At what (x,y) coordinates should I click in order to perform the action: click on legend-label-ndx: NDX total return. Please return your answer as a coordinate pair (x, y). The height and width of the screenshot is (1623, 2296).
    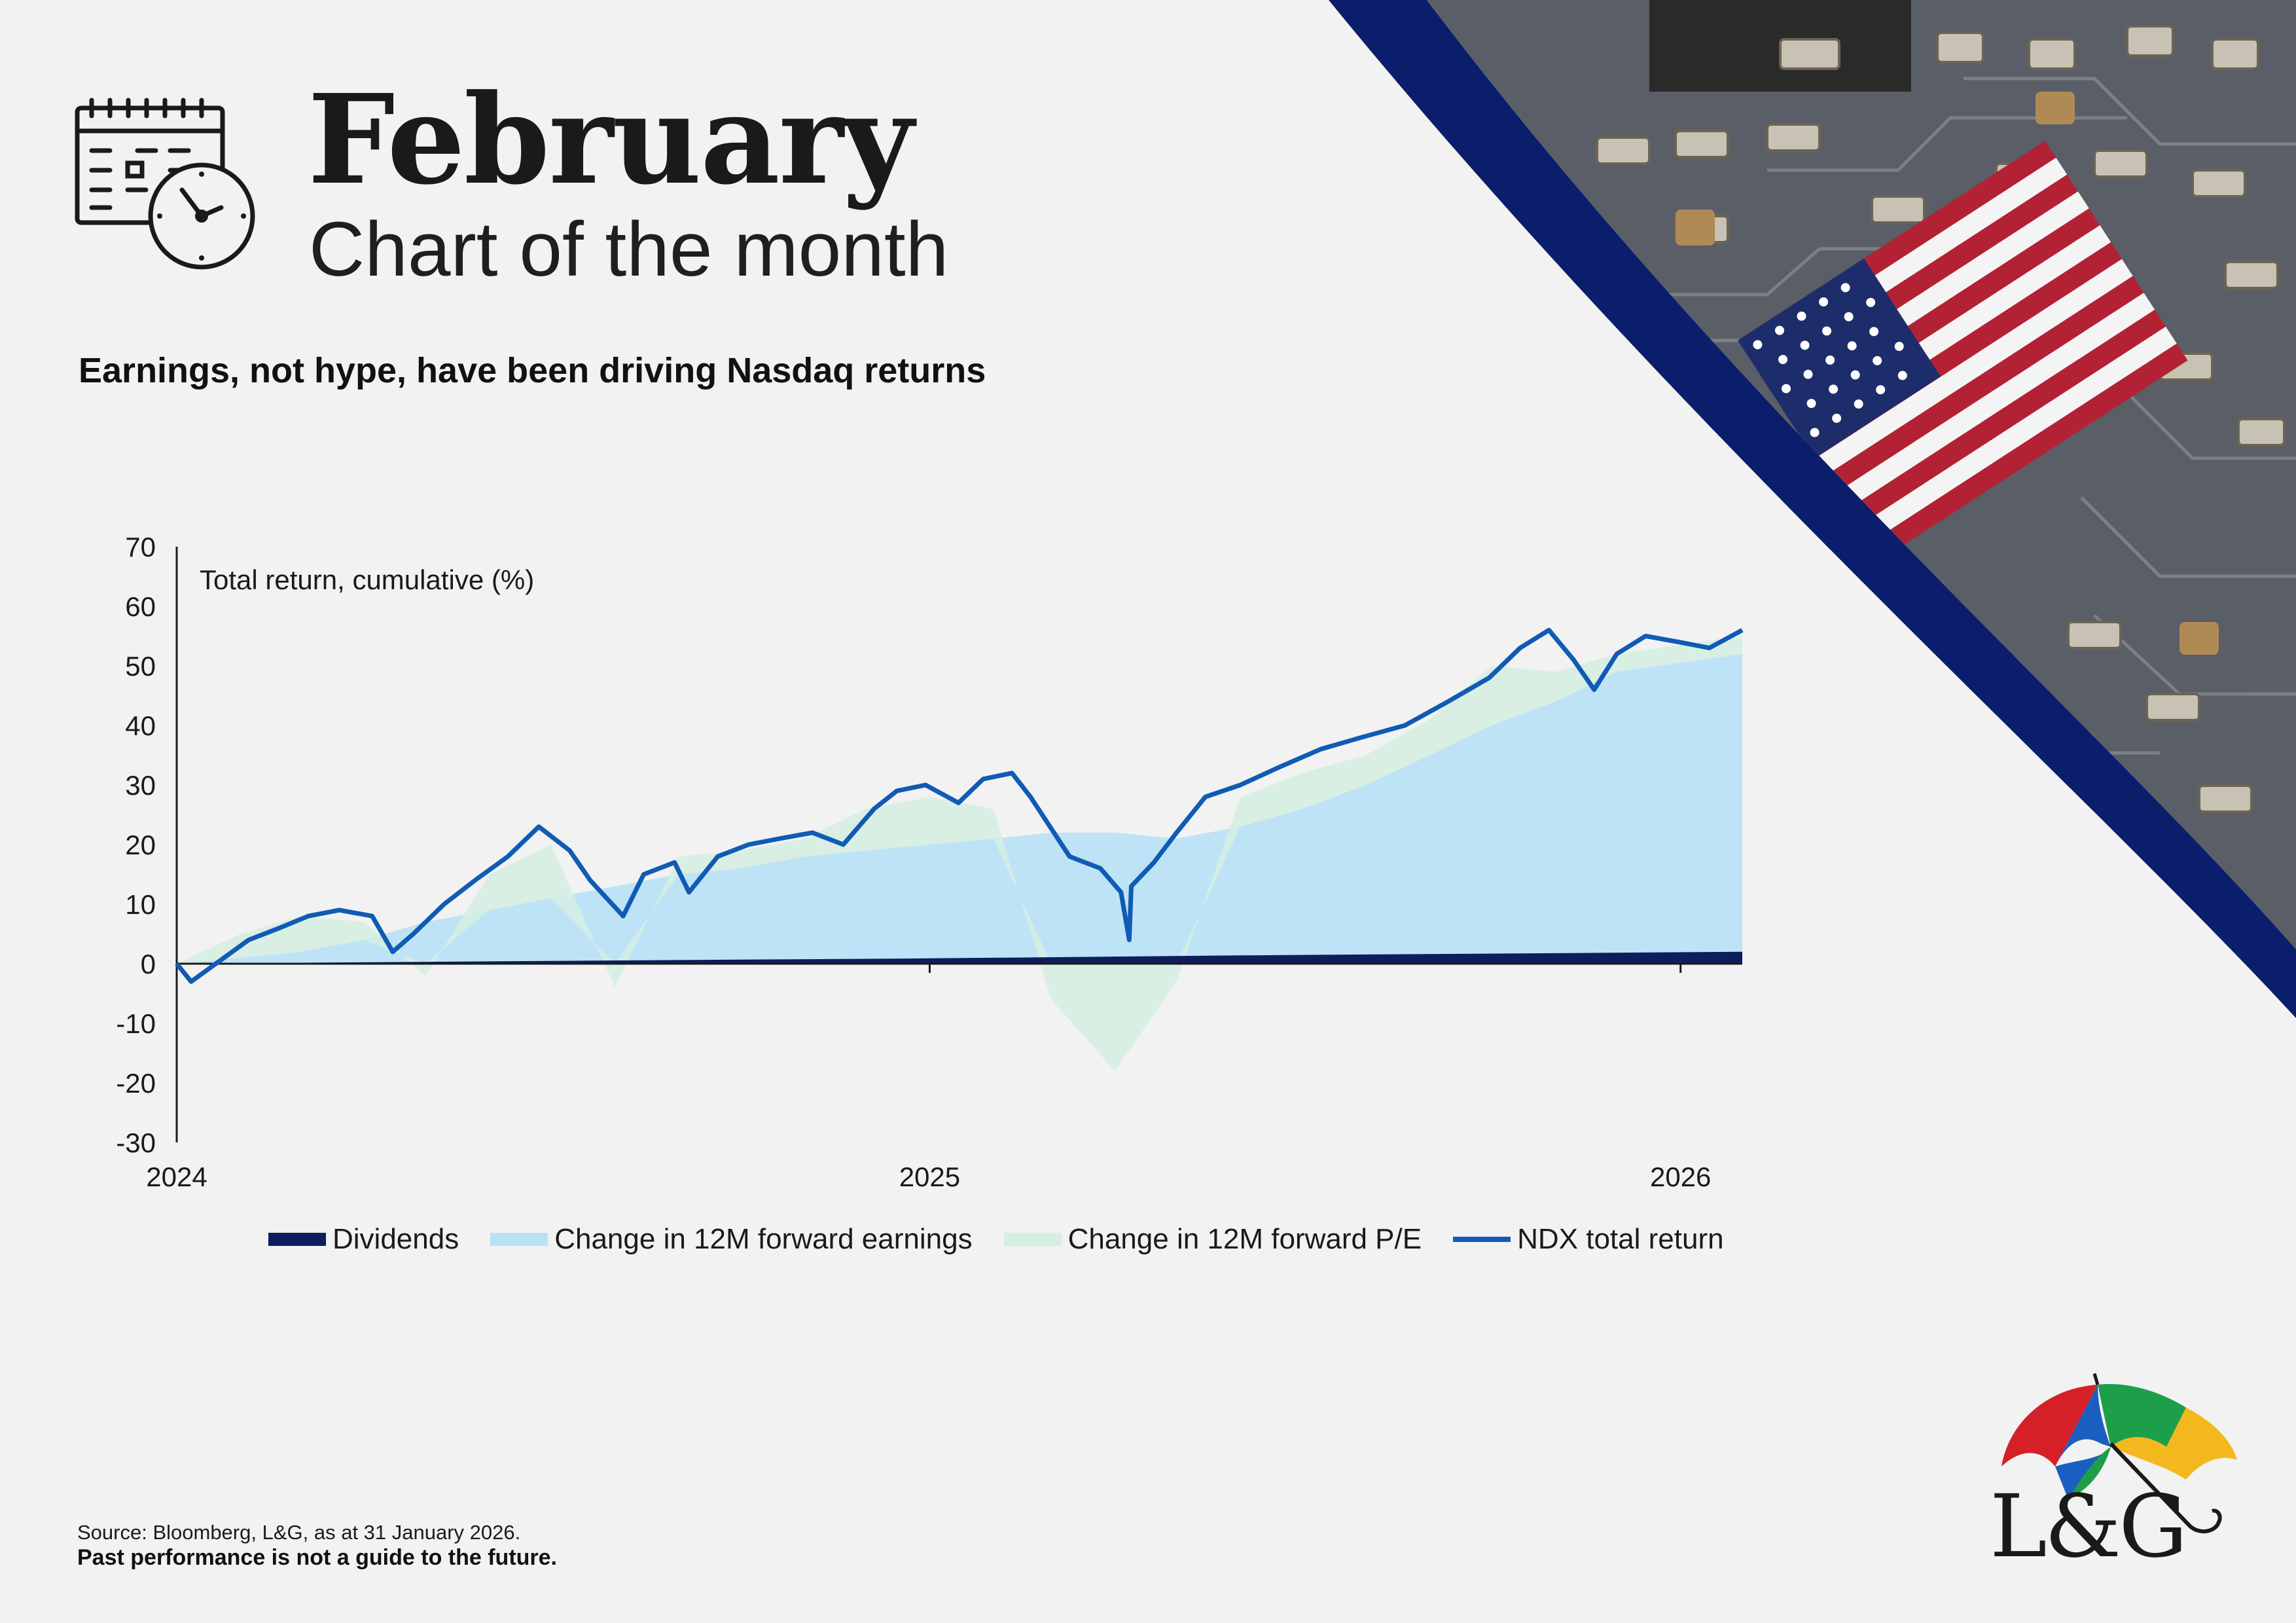
    Looking at the image, I should click on (1620, 1239).